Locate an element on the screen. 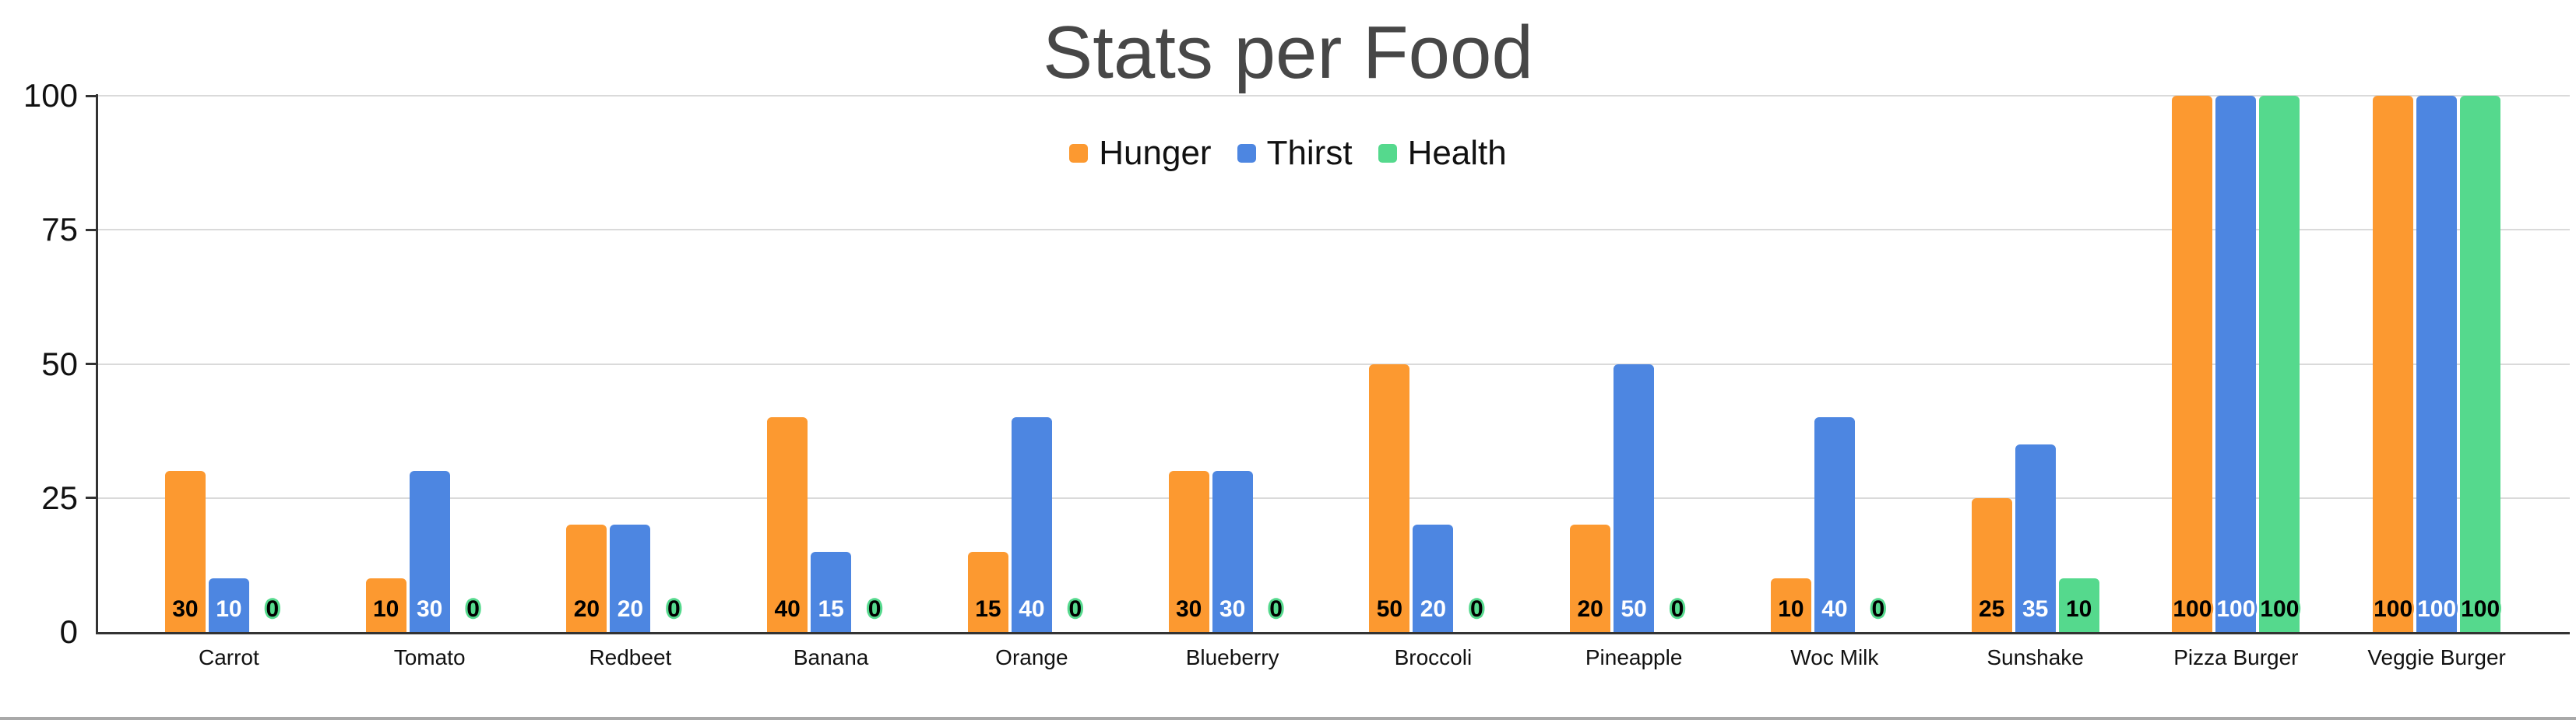  y-axis-label: 25 is located at coordinates (59, 498).